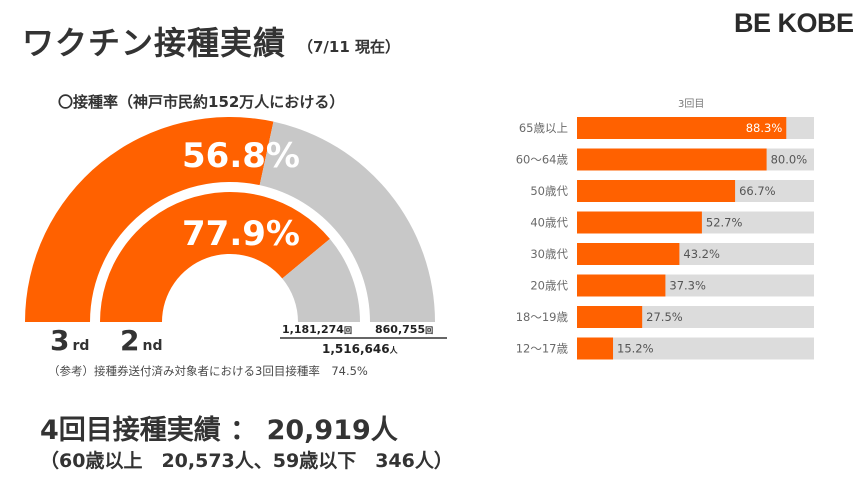 Image resolution: width=854 pixels, height=483 pixels. What do you see at coordinates (695, 348) in the screenshot?
I see `bar-track` at bounding box center [695, 348].